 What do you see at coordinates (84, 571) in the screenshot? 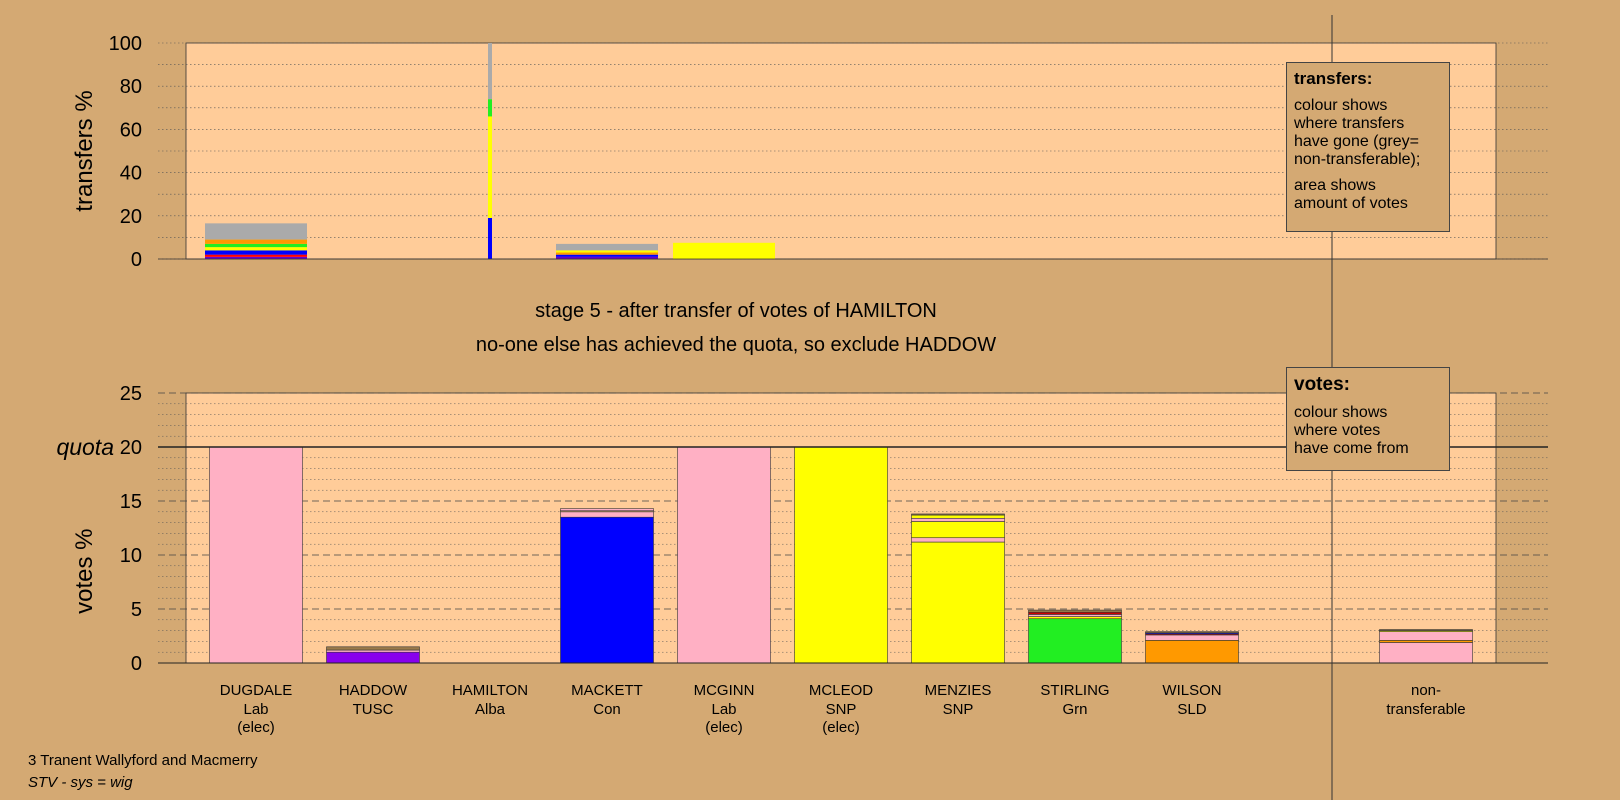
I see `votes-y-label: votes %` at bounding box center [84, 571].